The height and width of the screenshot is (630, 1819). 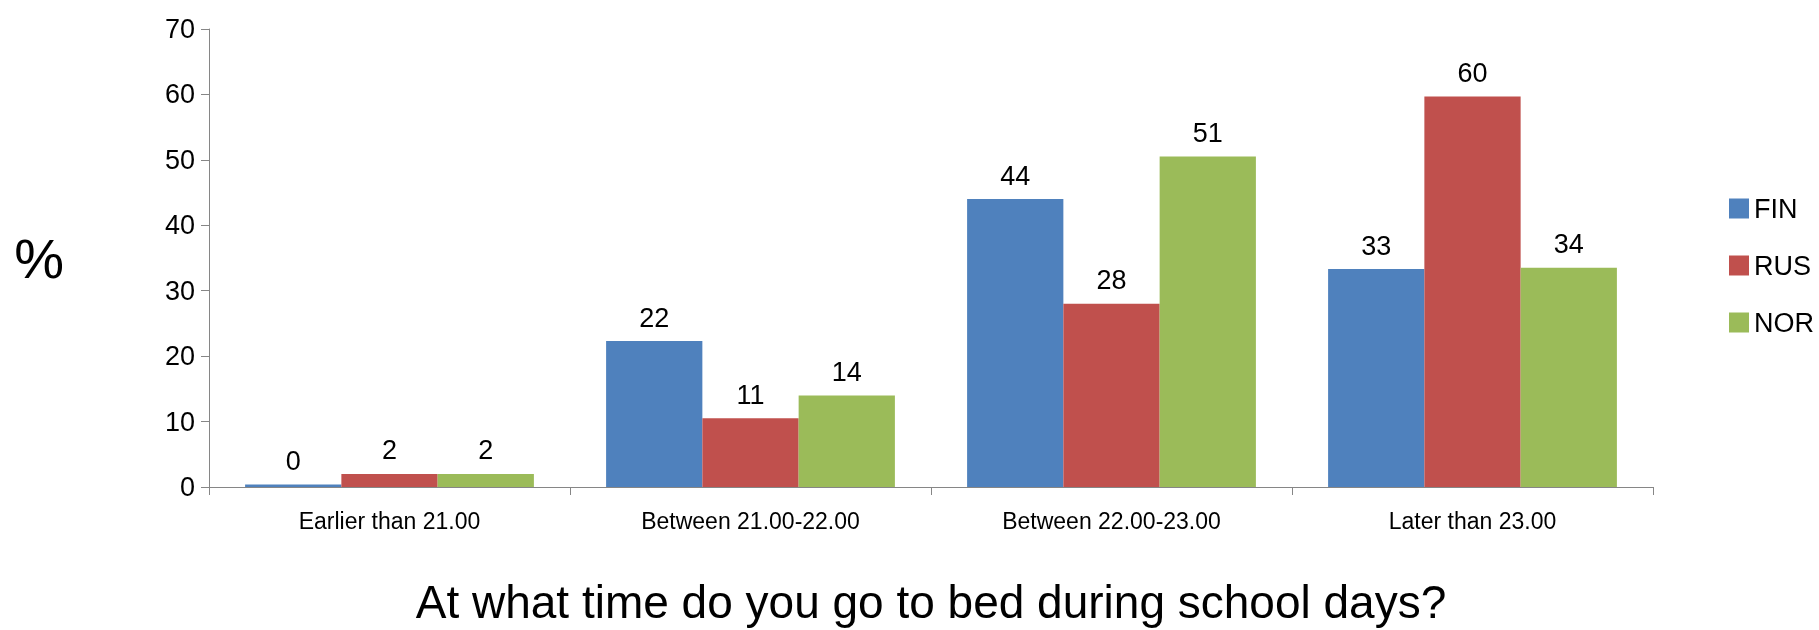 What do you see at coordinates (179, 421) in the screenshot?
I see `y-tick-label: 10` at bounding box center [179, 421].